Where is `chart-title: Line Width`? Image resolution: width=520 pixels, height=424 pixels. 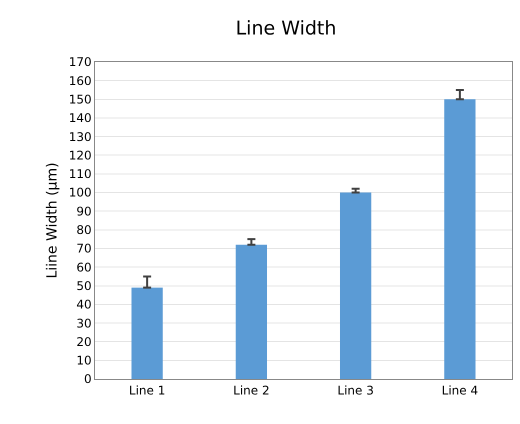
chart-title: Line Width is located at coordinates (286, 29).